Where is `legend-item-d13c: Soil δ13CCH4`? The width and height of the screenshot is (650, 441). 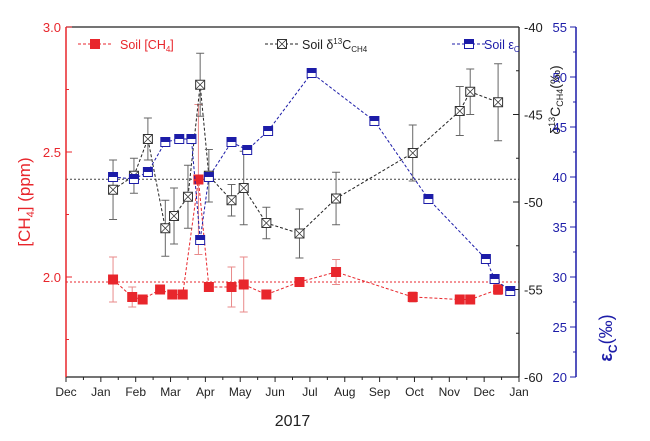
legend-item-d13c: Soil δ13CCH4 is located at coordinates (316, 45).